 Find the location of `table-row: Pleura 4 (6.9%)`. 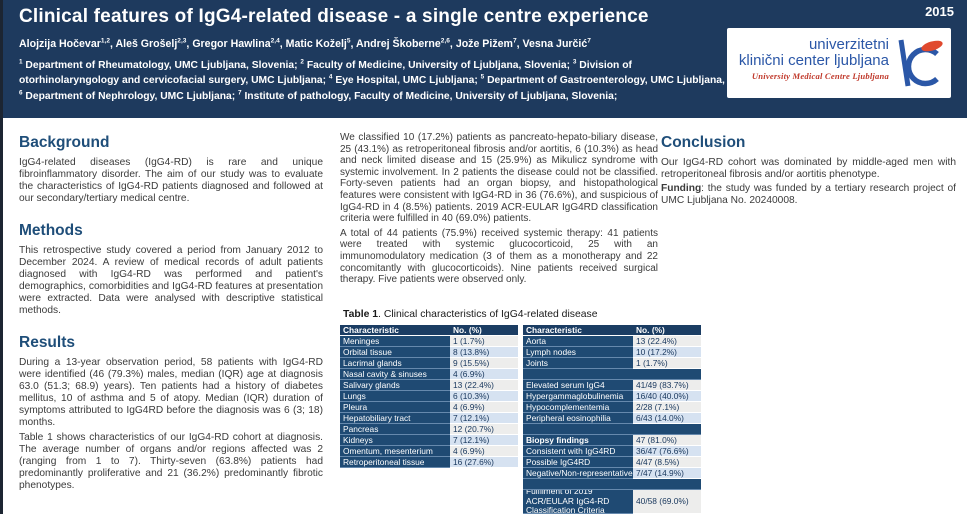

table-row: Pleura 4 (6.9%) is located at coordinates (429, 407).